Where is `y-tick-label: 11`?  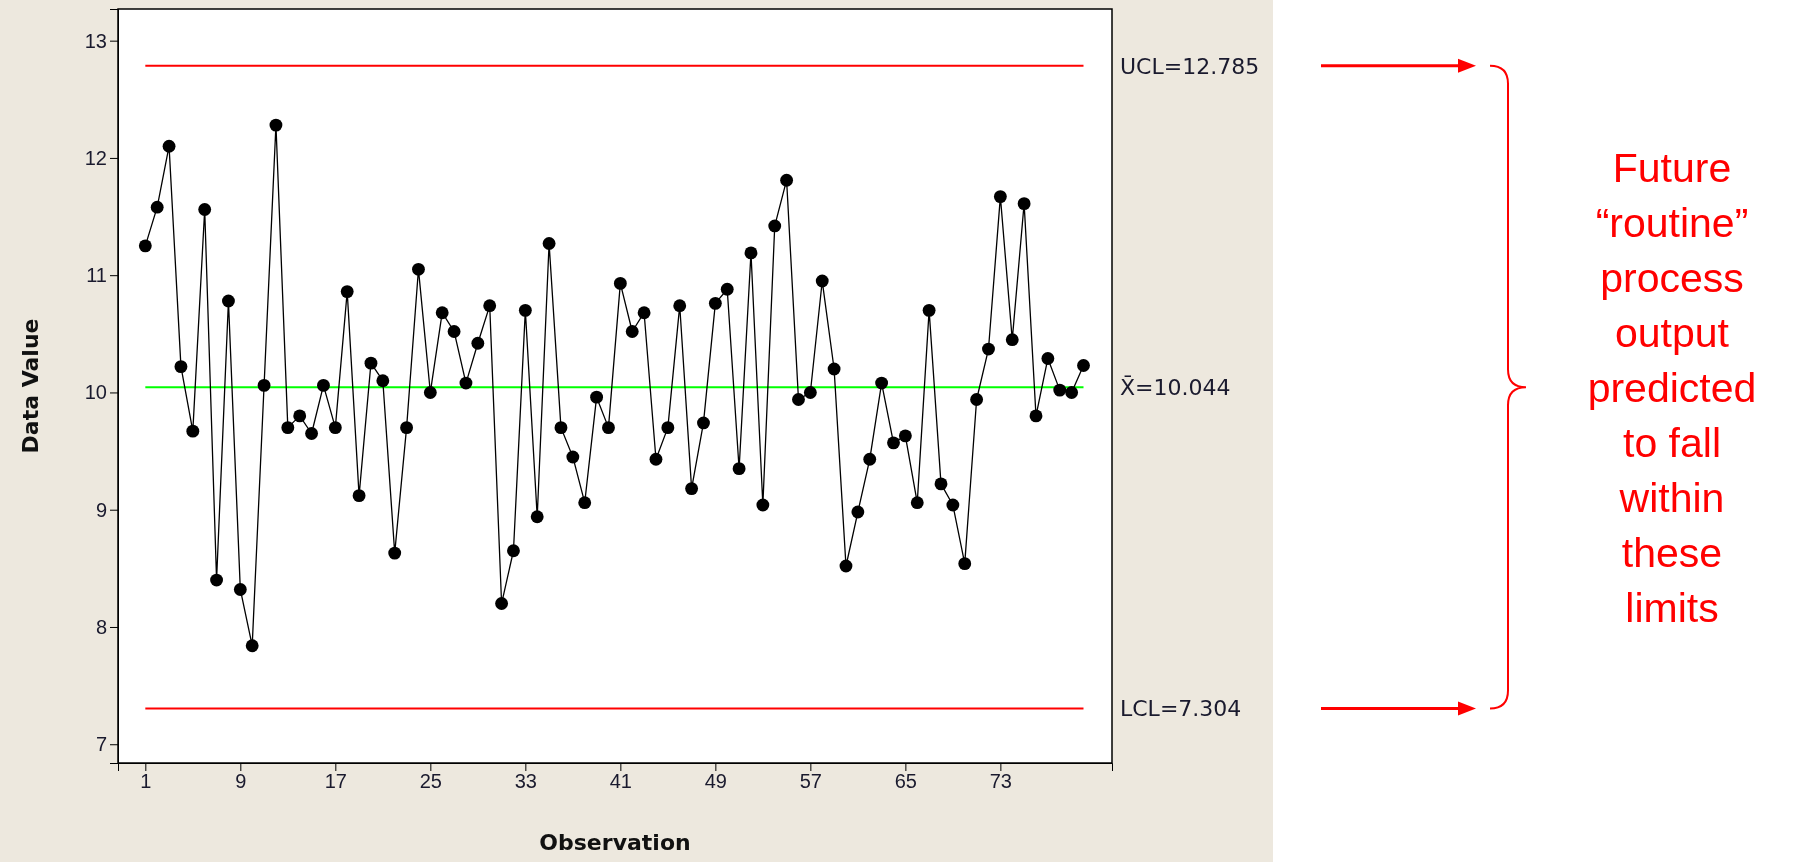 y-tick-label: 11 is located at coordinates (96, 275).